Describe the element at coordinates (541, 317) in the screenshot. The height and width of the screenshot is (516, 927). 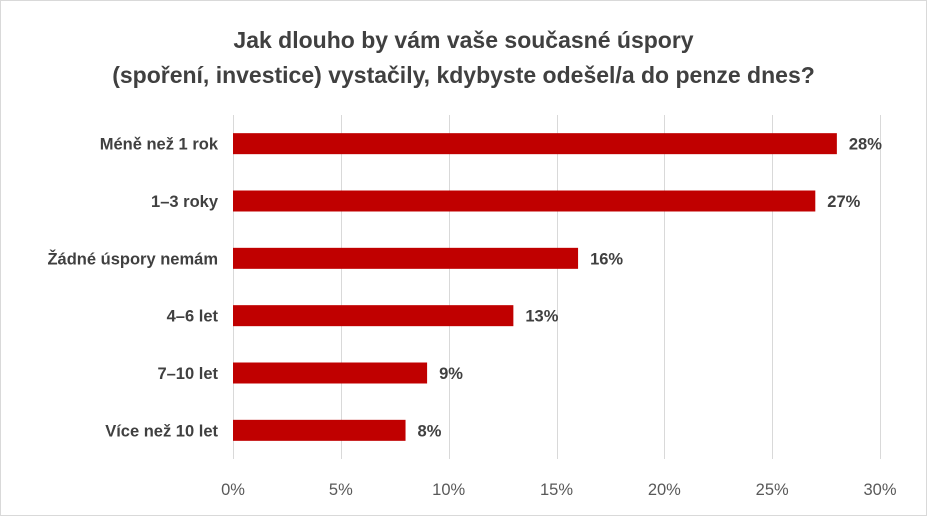
I see `data-label: 13%` at that location.